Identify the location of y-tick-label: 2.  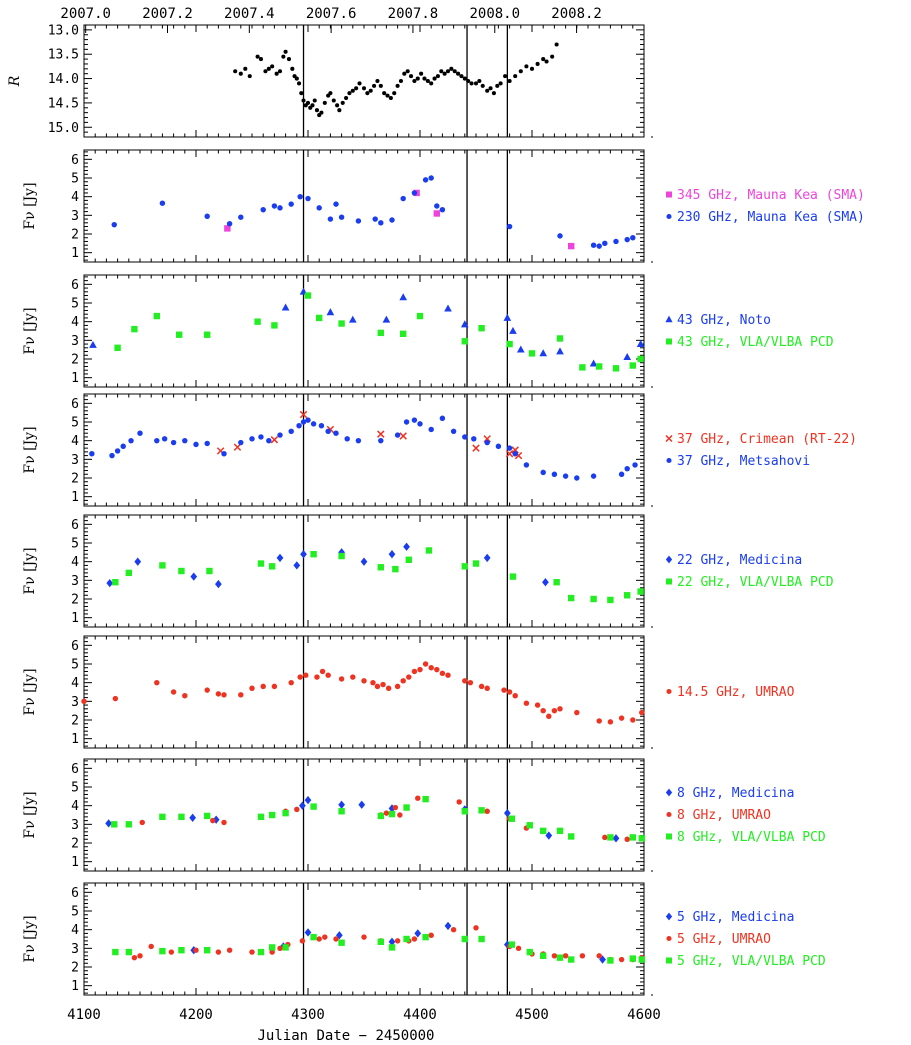
(75, 721).